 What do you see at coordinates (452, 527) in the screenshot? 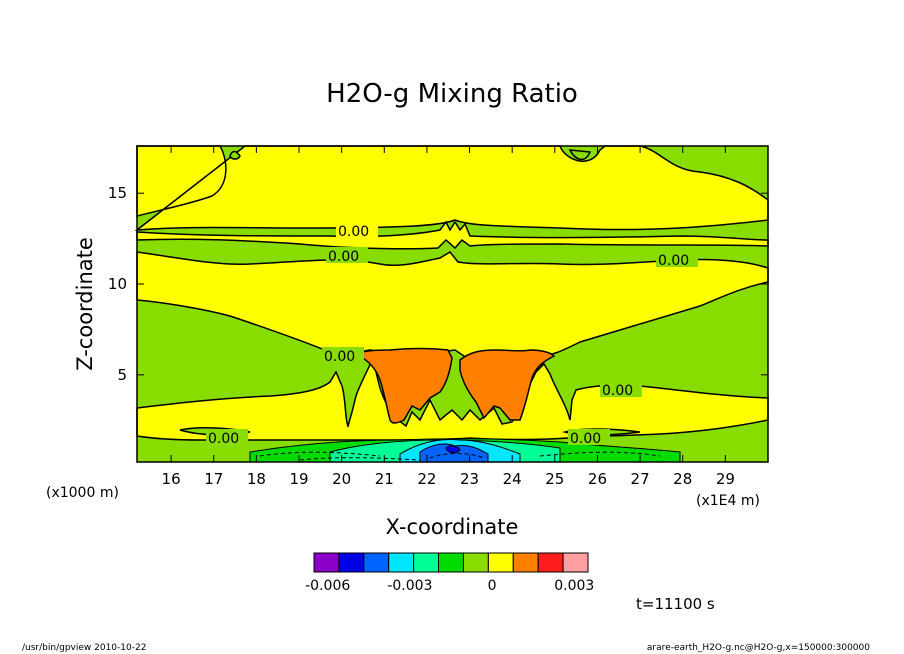
I see `x-axis-label: X-coordinate` at bounding box center [452, 527].